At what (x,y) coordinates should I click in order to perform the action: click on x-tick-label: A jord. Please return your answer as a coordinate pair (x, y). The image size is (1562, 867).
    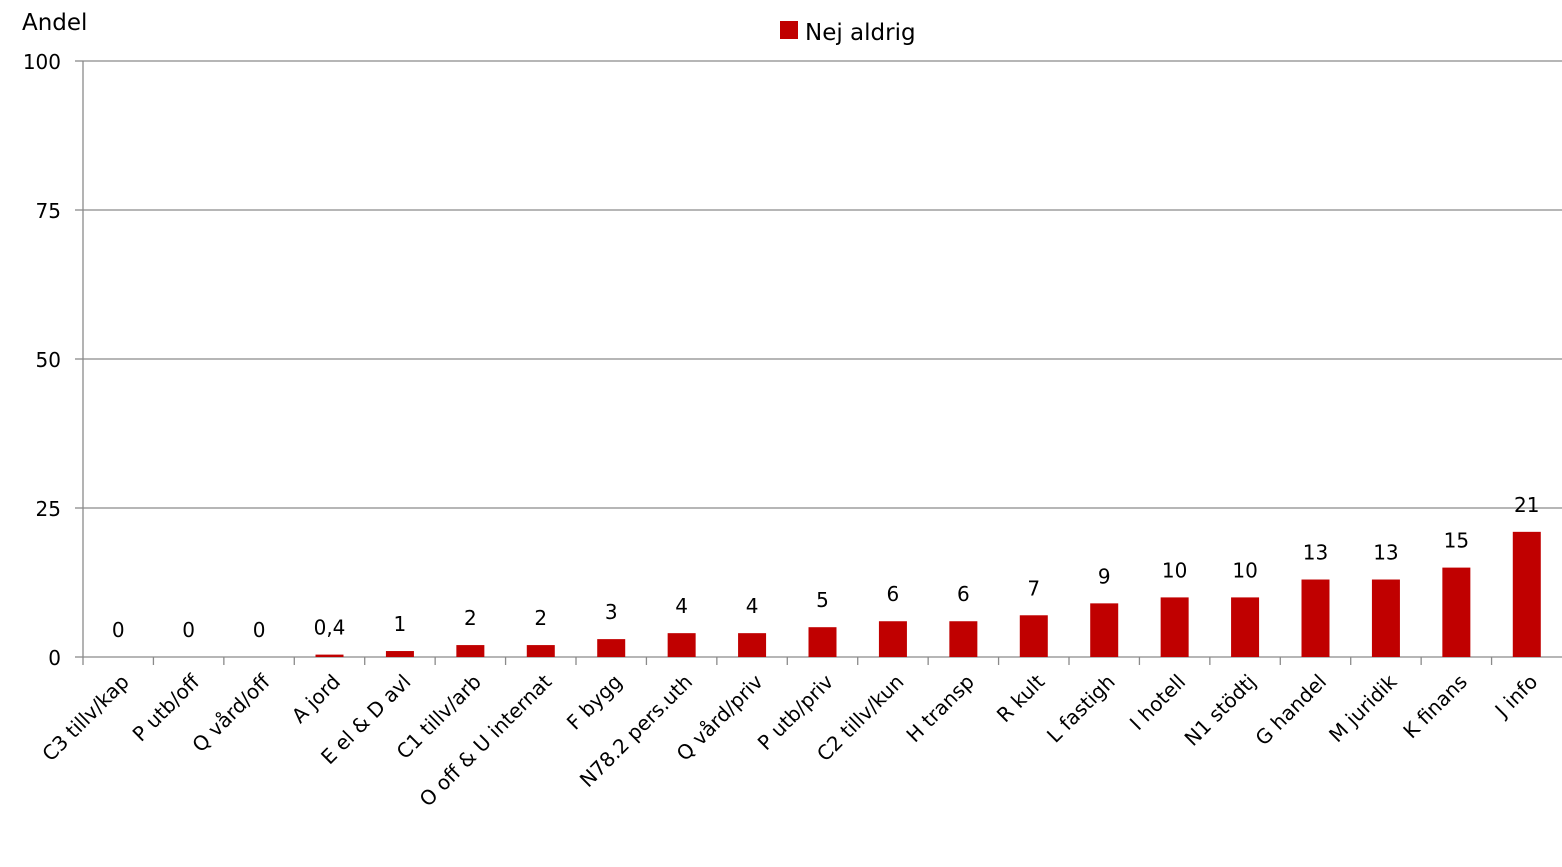
    Looking at the image, I should click on (316, 699).